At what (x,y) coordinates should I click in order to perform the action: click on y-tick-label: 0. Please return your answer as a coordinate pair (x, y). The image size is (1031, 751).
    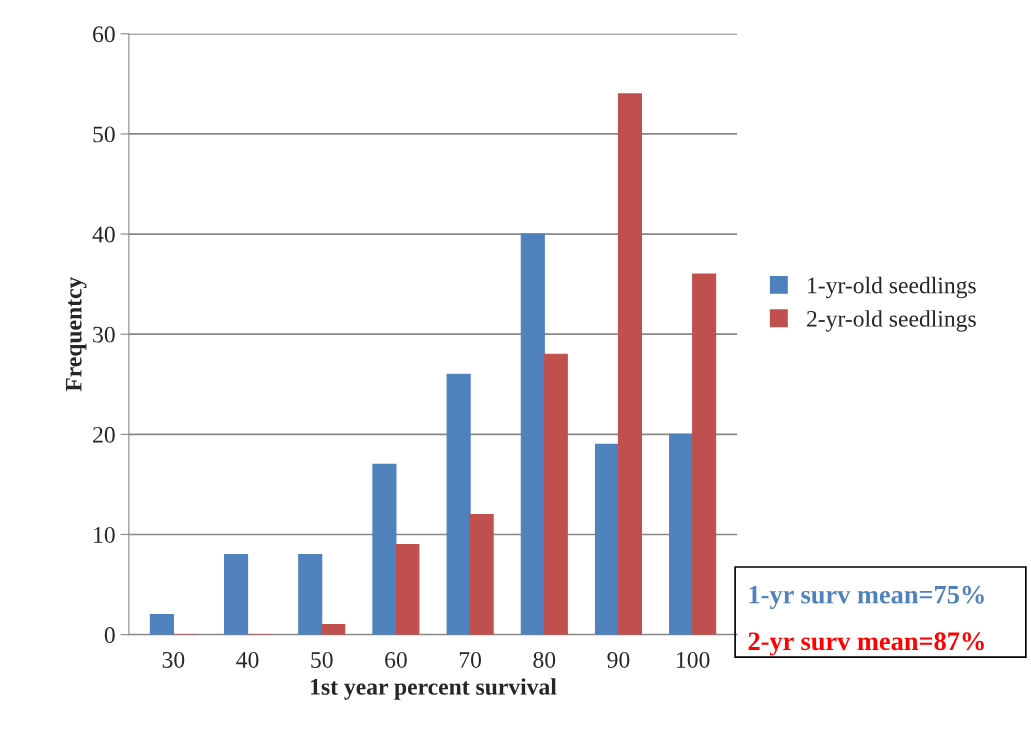
    Looking at the image, I should click on (109, 635).